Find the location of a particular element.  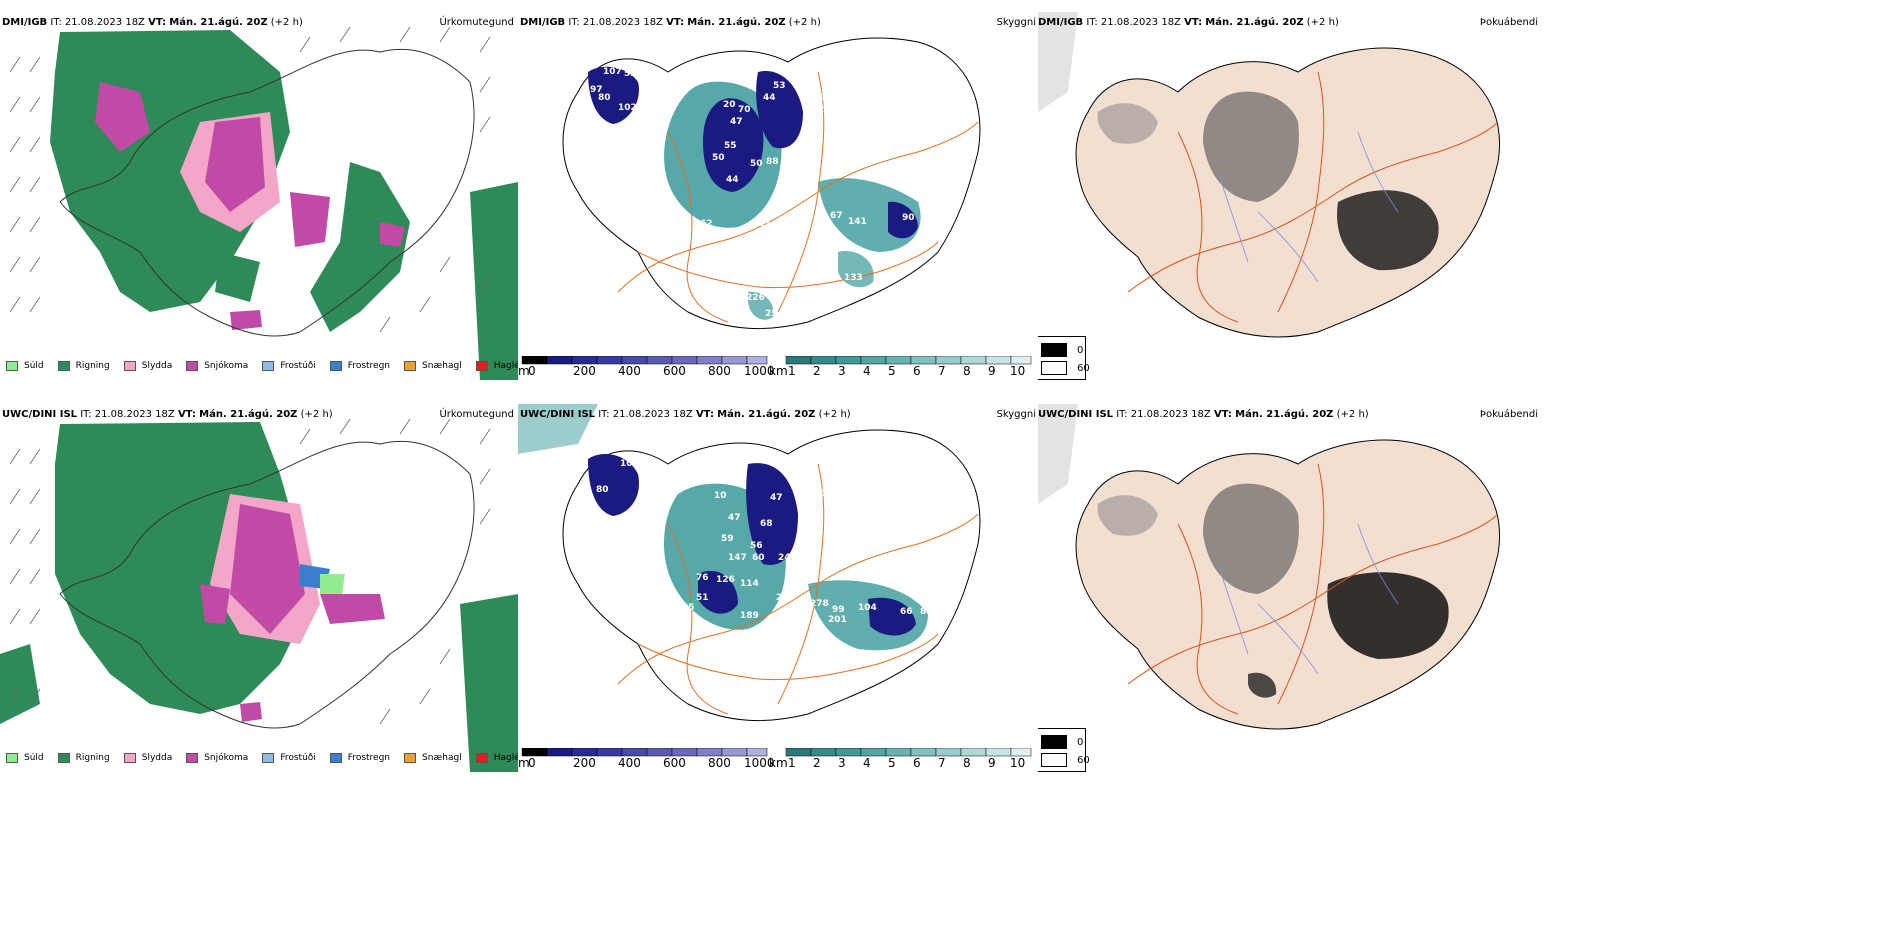

visibility-label: 53 is located at coordinates (630, 74).